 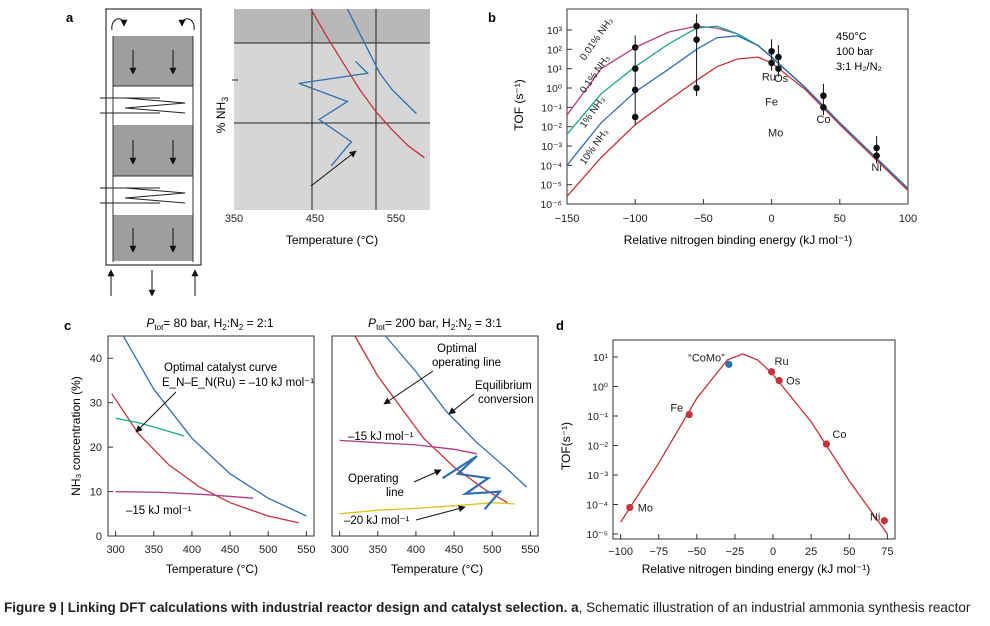 I want to click on chart-b-ytick-label: 10⁻⁶, so click(x=551, y=205).